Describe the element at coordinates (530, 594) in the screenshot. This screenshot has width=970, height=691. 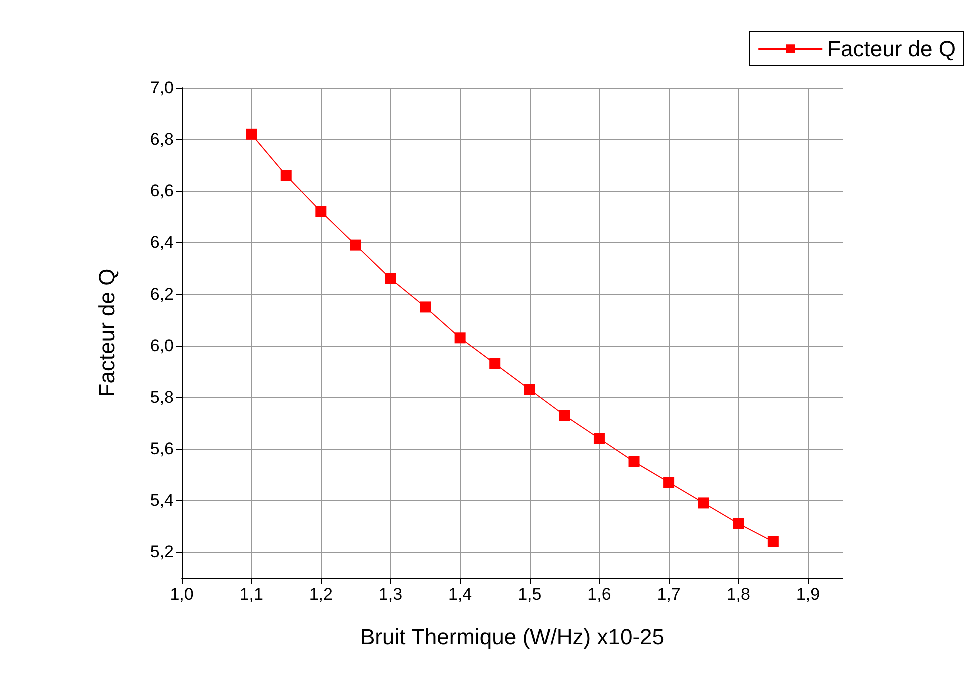
I see `x-tick-label: 1,5` at that location.